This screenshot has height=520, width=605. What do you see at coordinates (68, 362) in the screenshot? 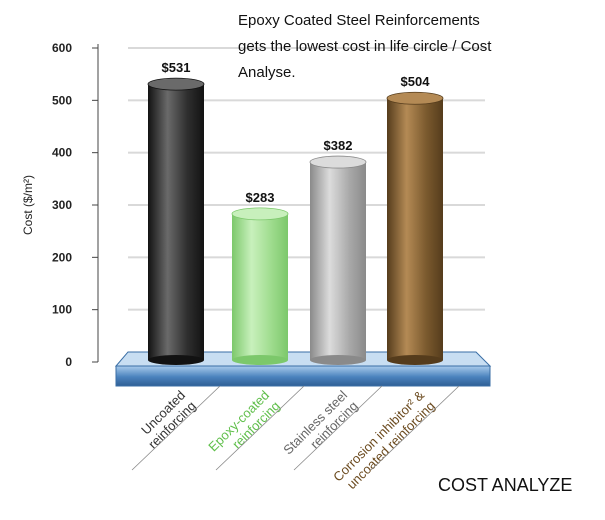
I see `y-tick-label: 0` at bounding box center [68, 362].